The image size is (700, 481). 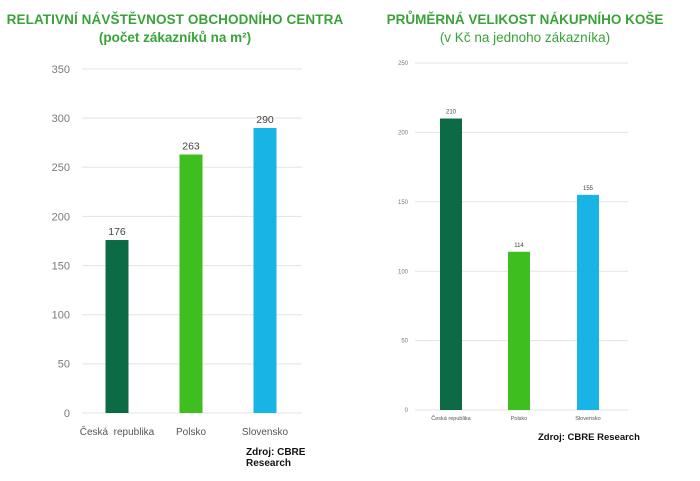 I want to click on data-label: 263, so click(x=191, y=147).